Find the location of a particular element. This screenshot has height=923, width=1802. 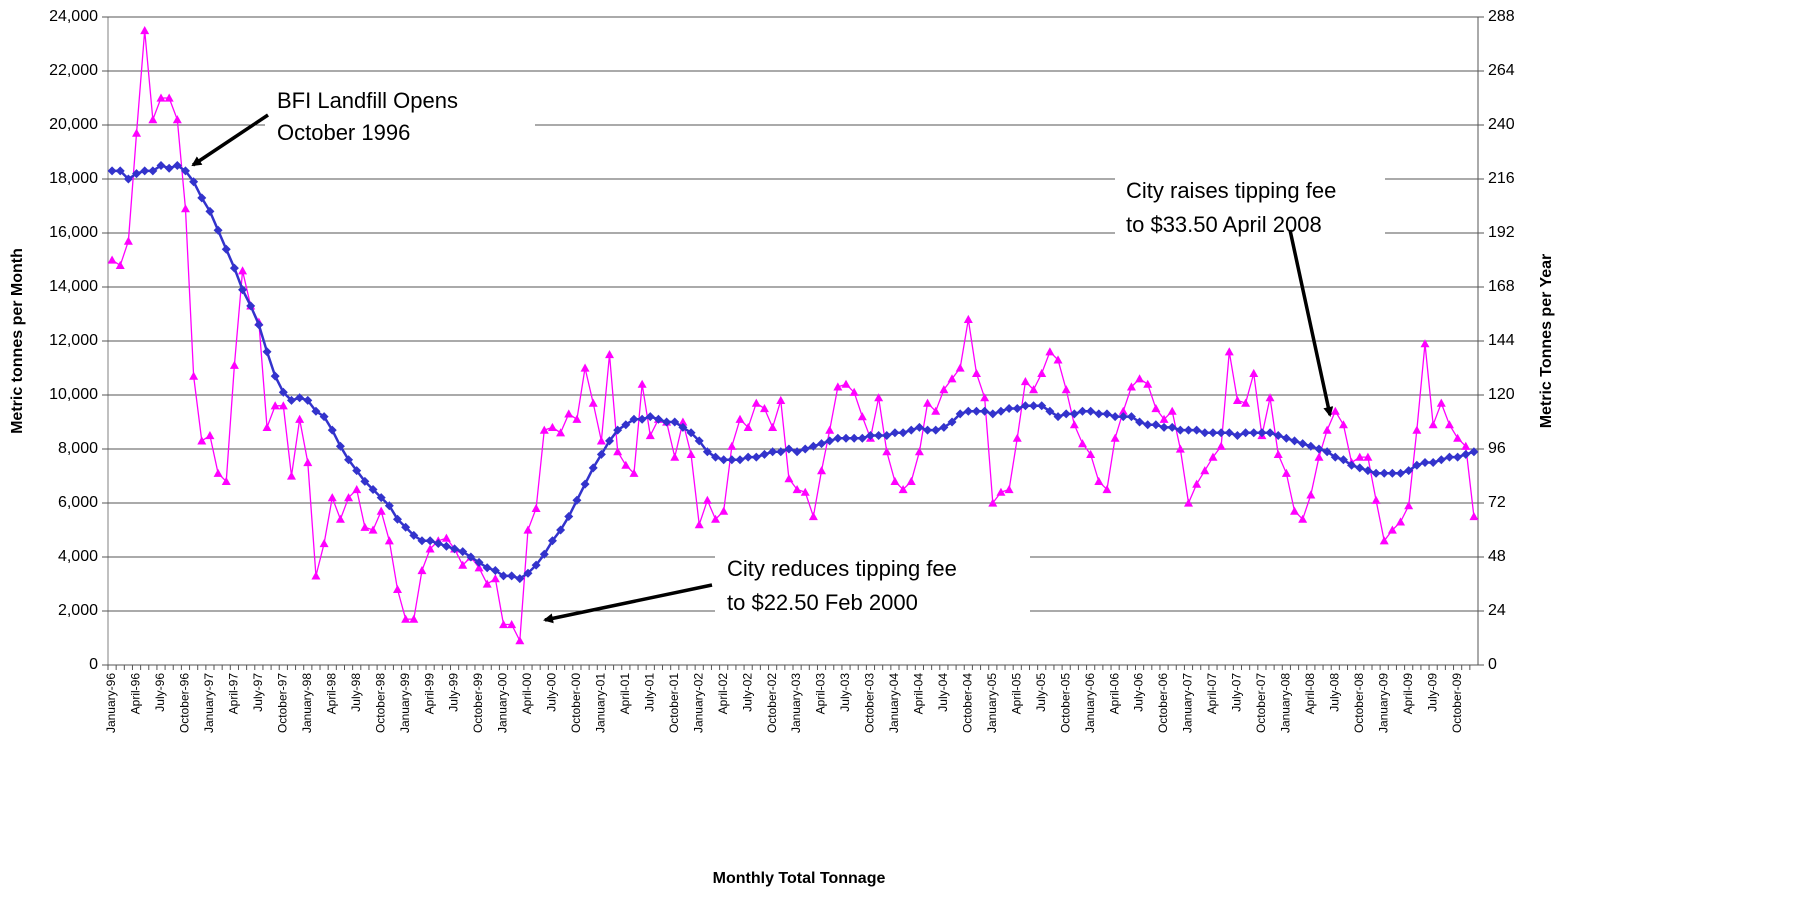

y-tick-label: 22,000 is located at coordinates (73, 70).